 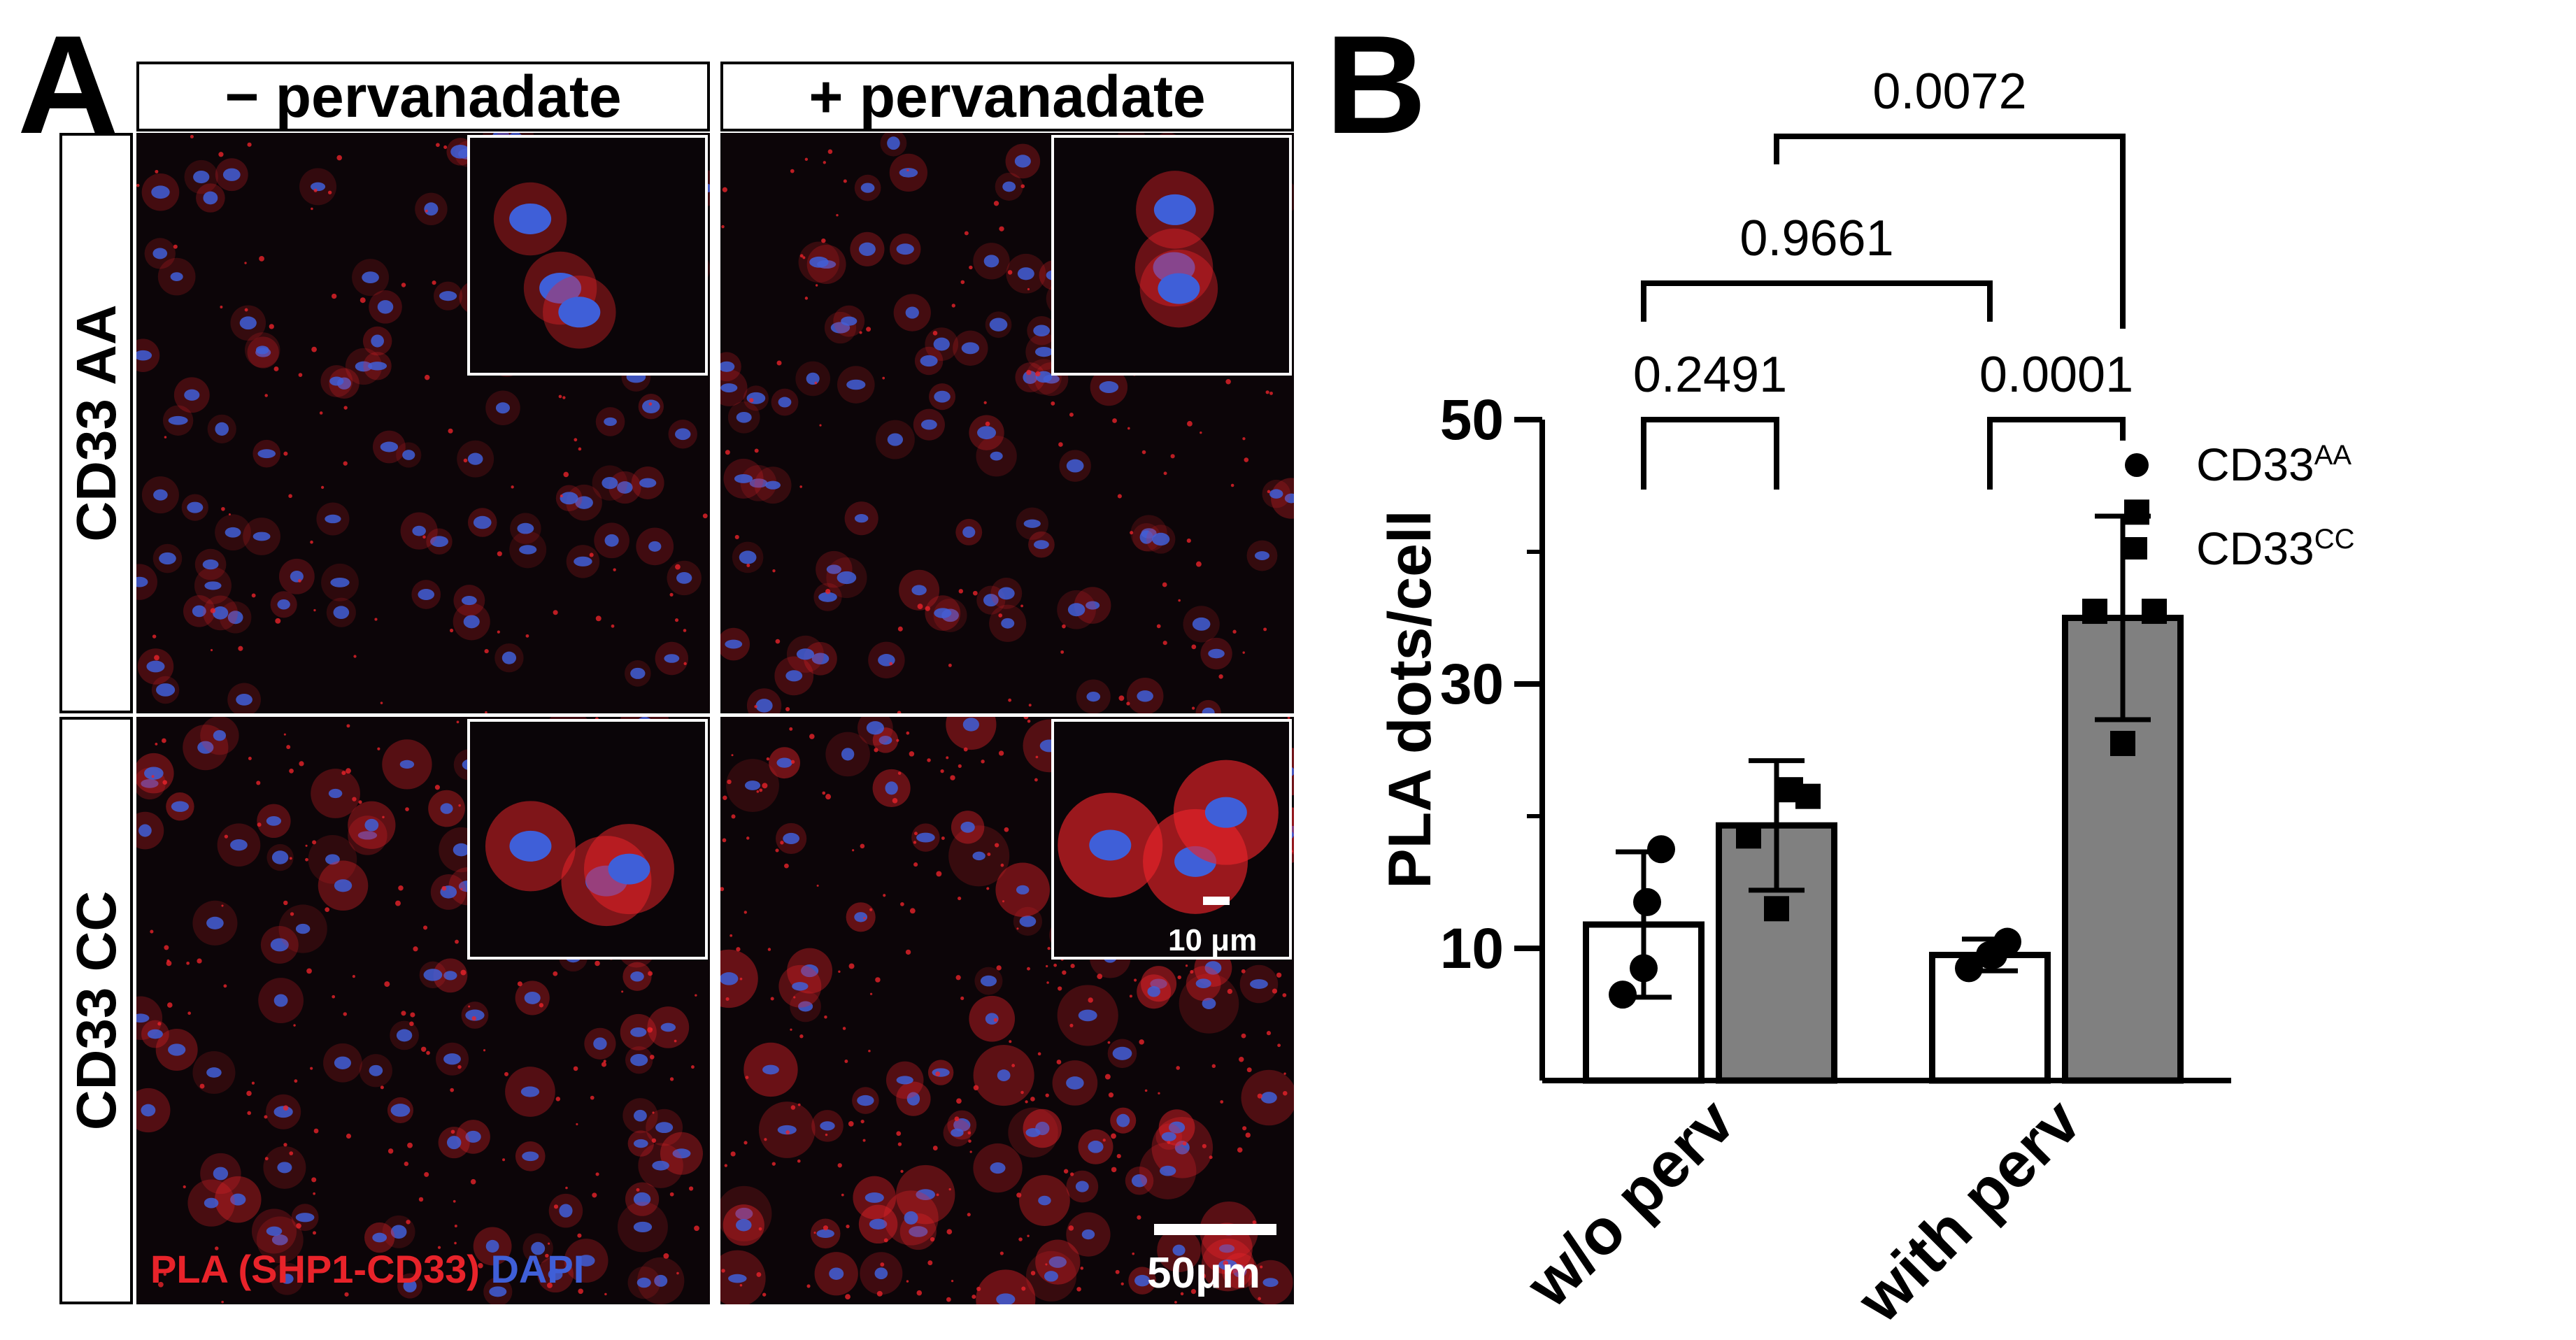 I want to click on inset-nucleus, so click(x=629, y=869).